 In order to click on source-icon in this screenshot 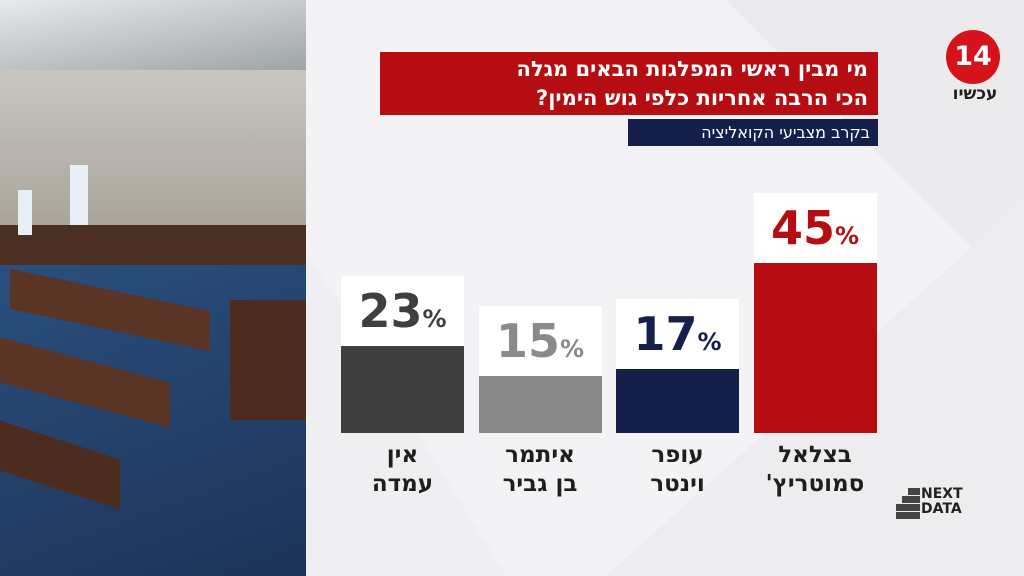, I will do `click(908, 503)`.